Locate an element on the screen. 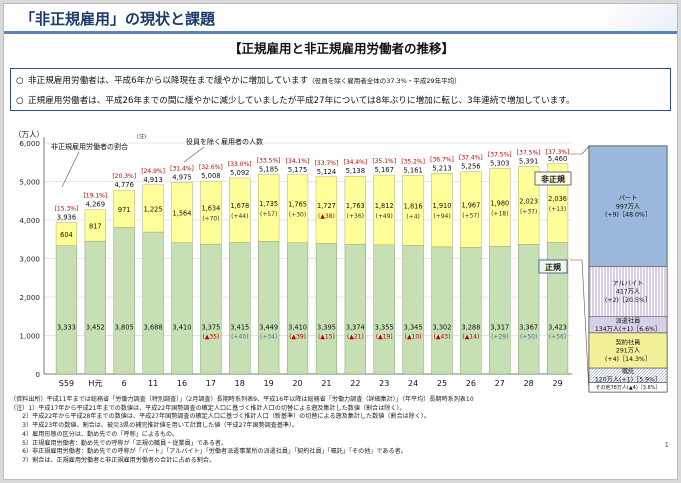 This screenshot has height=483, width=681. regular-value-label: 3,423 is located at coordinates (557, 328).